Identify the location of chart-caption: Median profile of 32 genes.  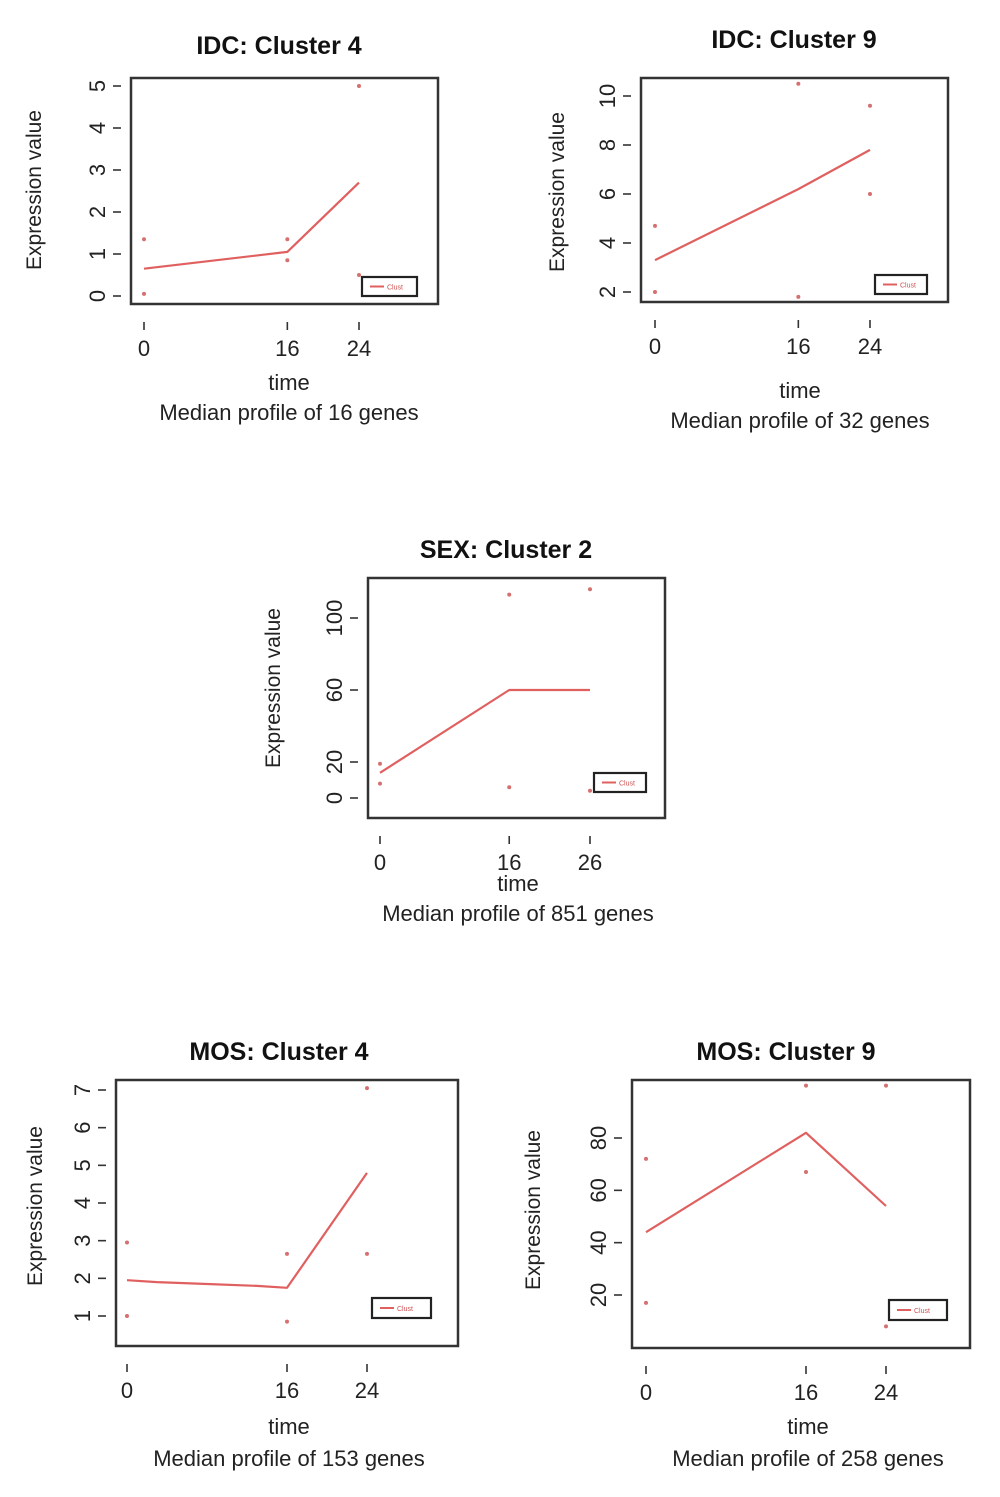
(799, 420).